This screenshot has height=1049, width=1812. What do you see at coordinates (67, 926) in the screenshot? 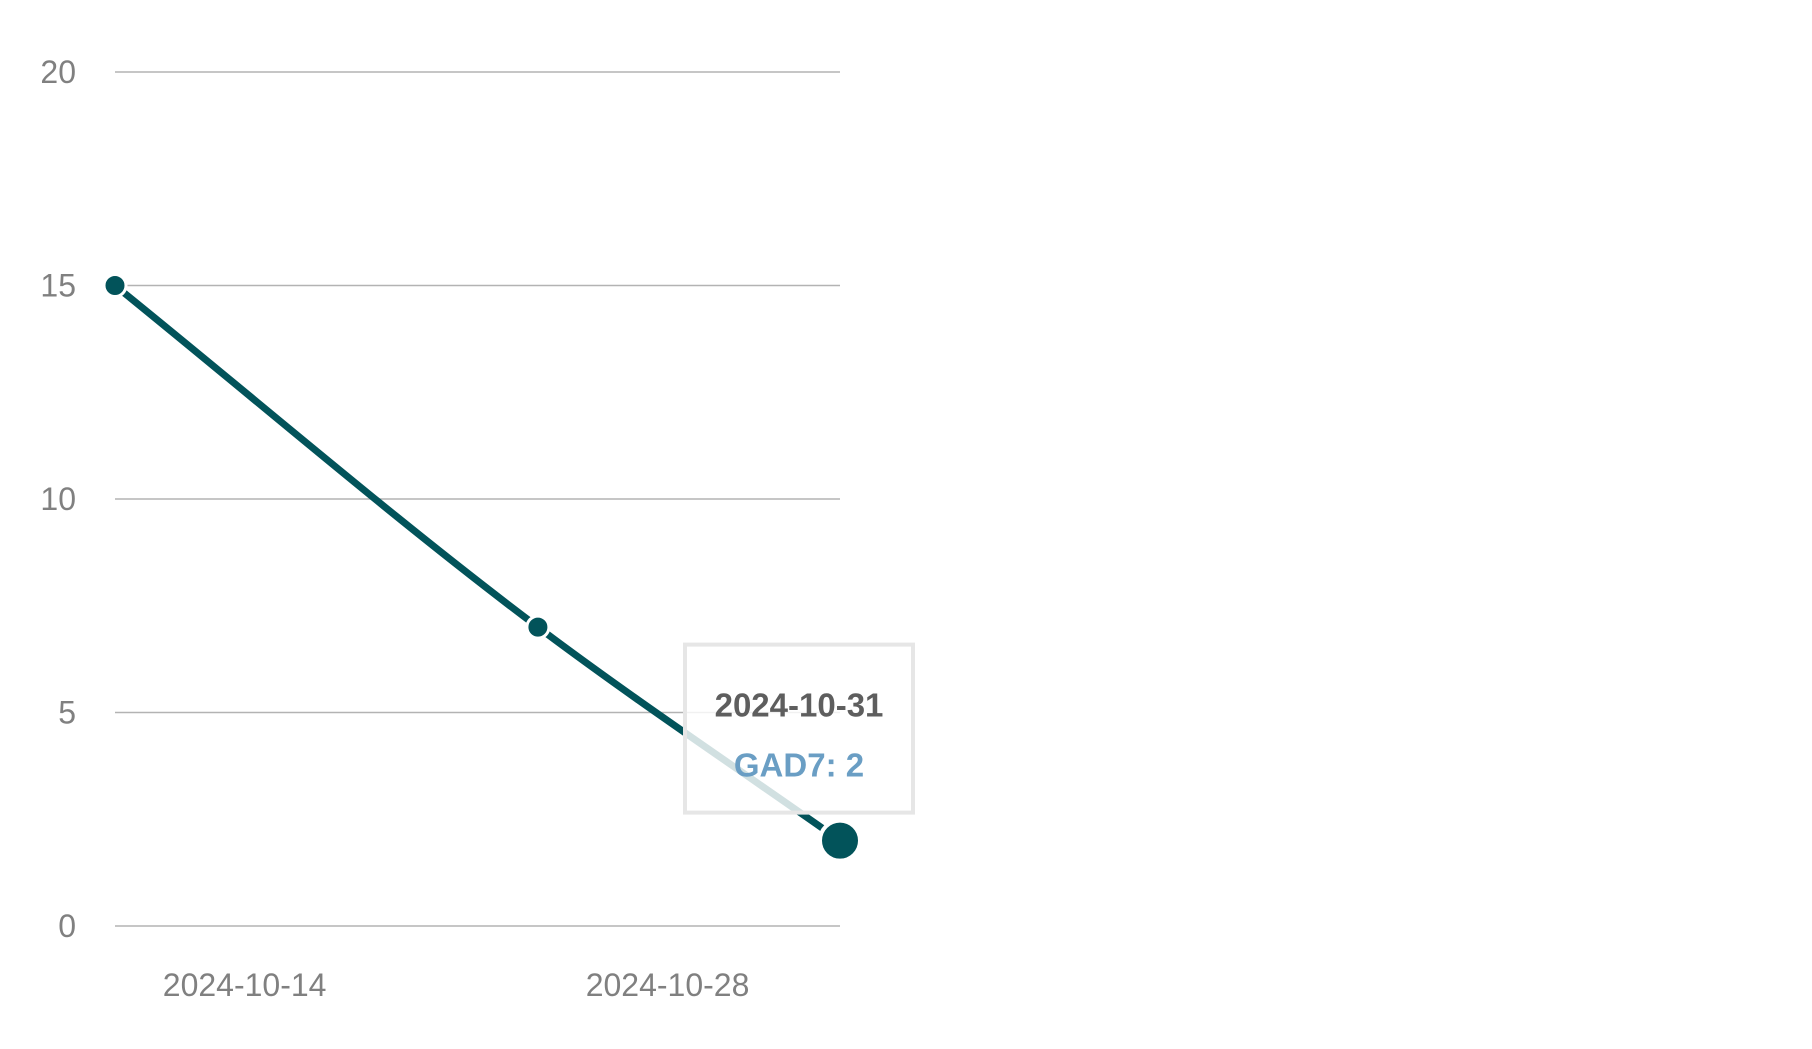
I see `y-tick-label: 0` at bounding box center [67, 926].